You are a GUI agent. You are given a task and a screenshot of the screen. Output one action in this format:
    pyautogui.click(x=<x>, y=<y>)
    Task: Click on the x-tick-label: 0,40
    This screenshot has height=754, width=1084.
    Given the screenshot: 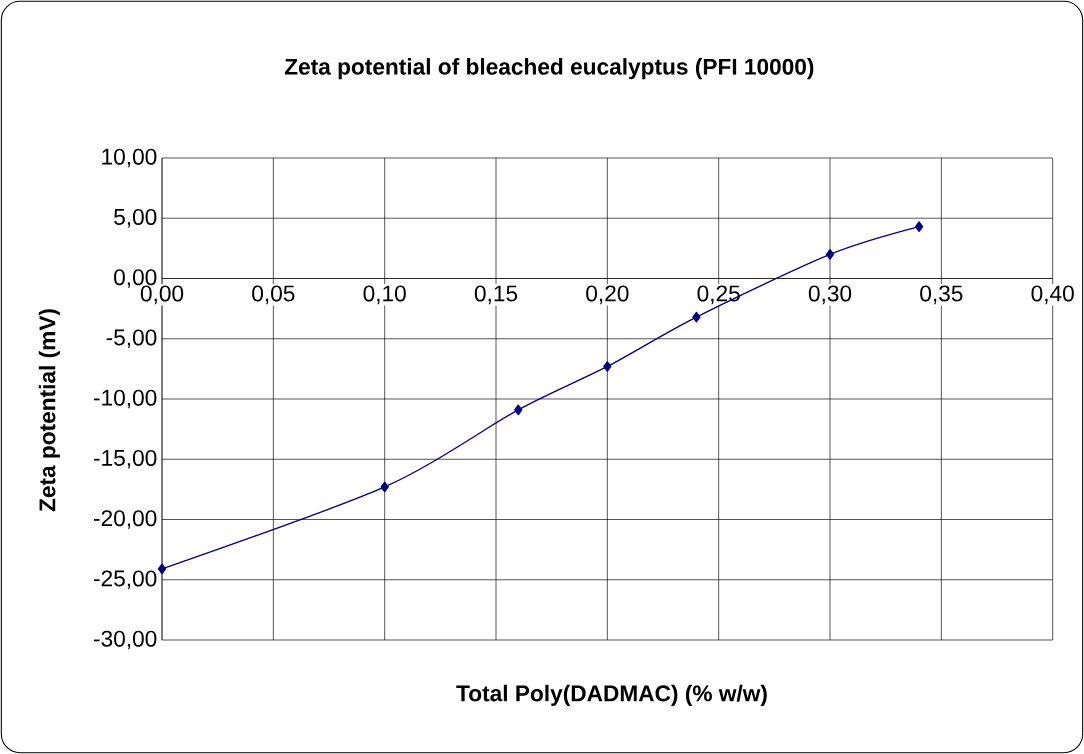 What is the action you would take?
    pyautogui.click(x=1052, y=295)
    